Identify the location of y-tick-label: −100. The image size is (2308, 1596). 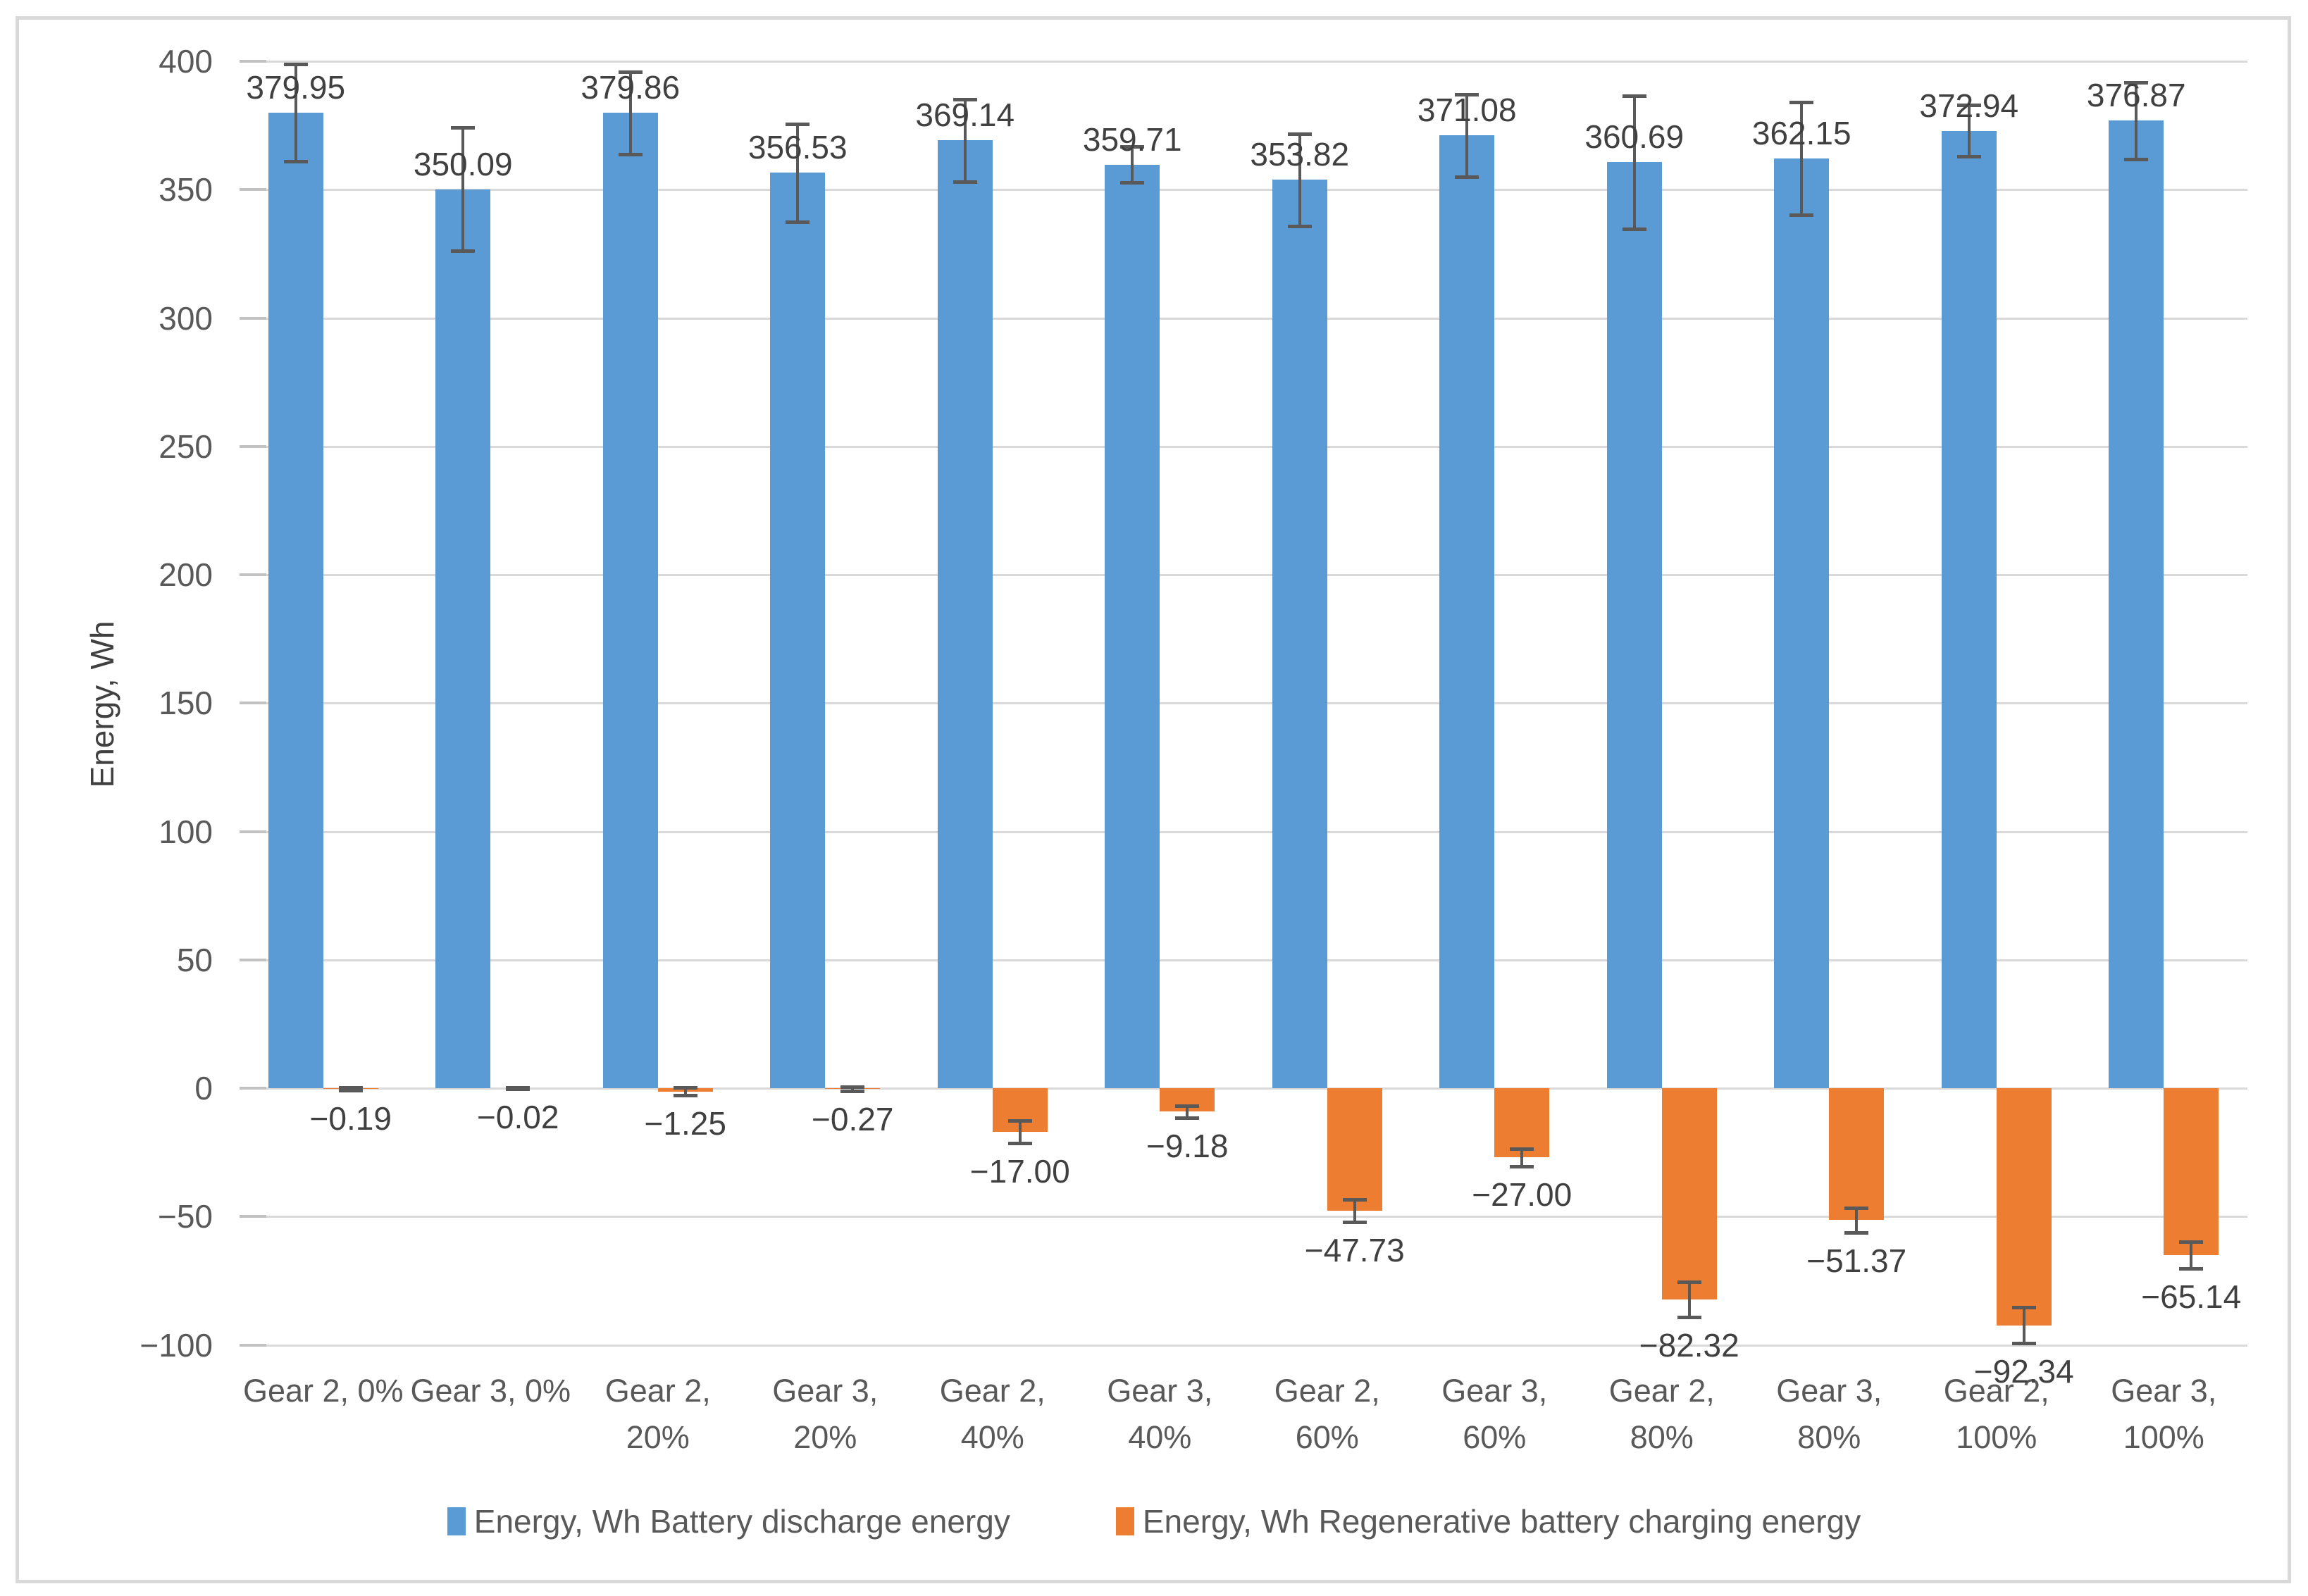
(176, 1345).